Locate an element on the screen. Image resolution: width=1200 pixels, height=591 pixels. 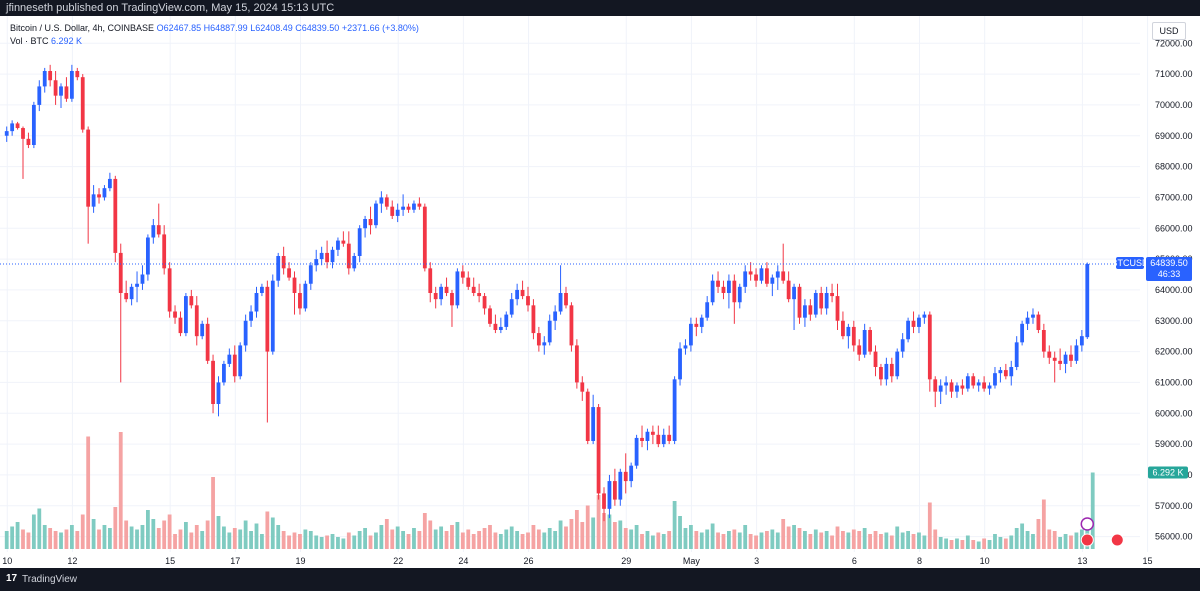
vol-label: Vol · BTC is located at coordinates (29, 41).